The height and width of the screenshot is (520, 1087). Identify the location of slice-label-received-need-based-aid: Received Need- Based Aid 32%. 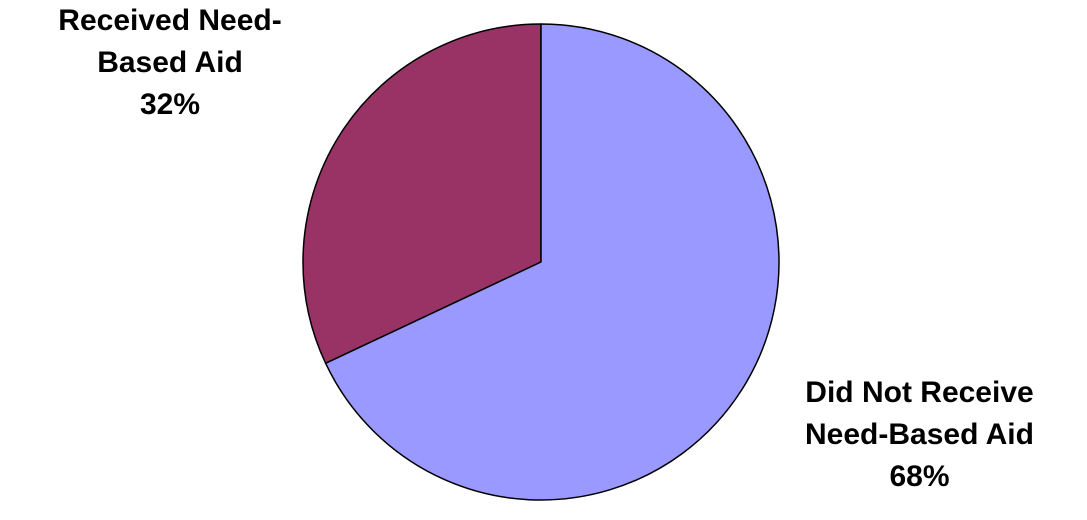
(170, 63).